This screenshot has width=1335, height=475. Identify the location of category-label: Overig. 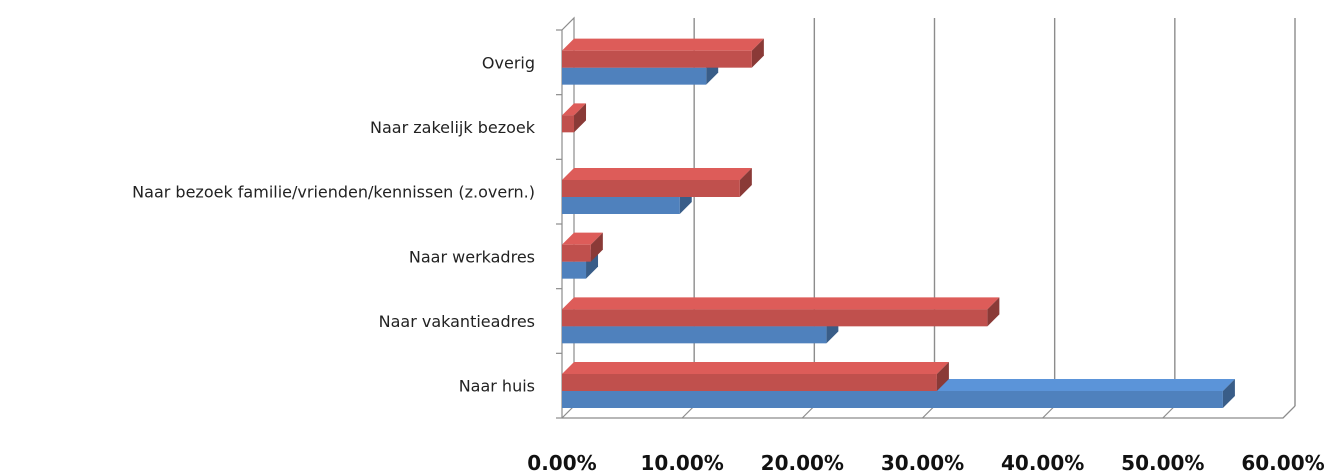
(508, 62).